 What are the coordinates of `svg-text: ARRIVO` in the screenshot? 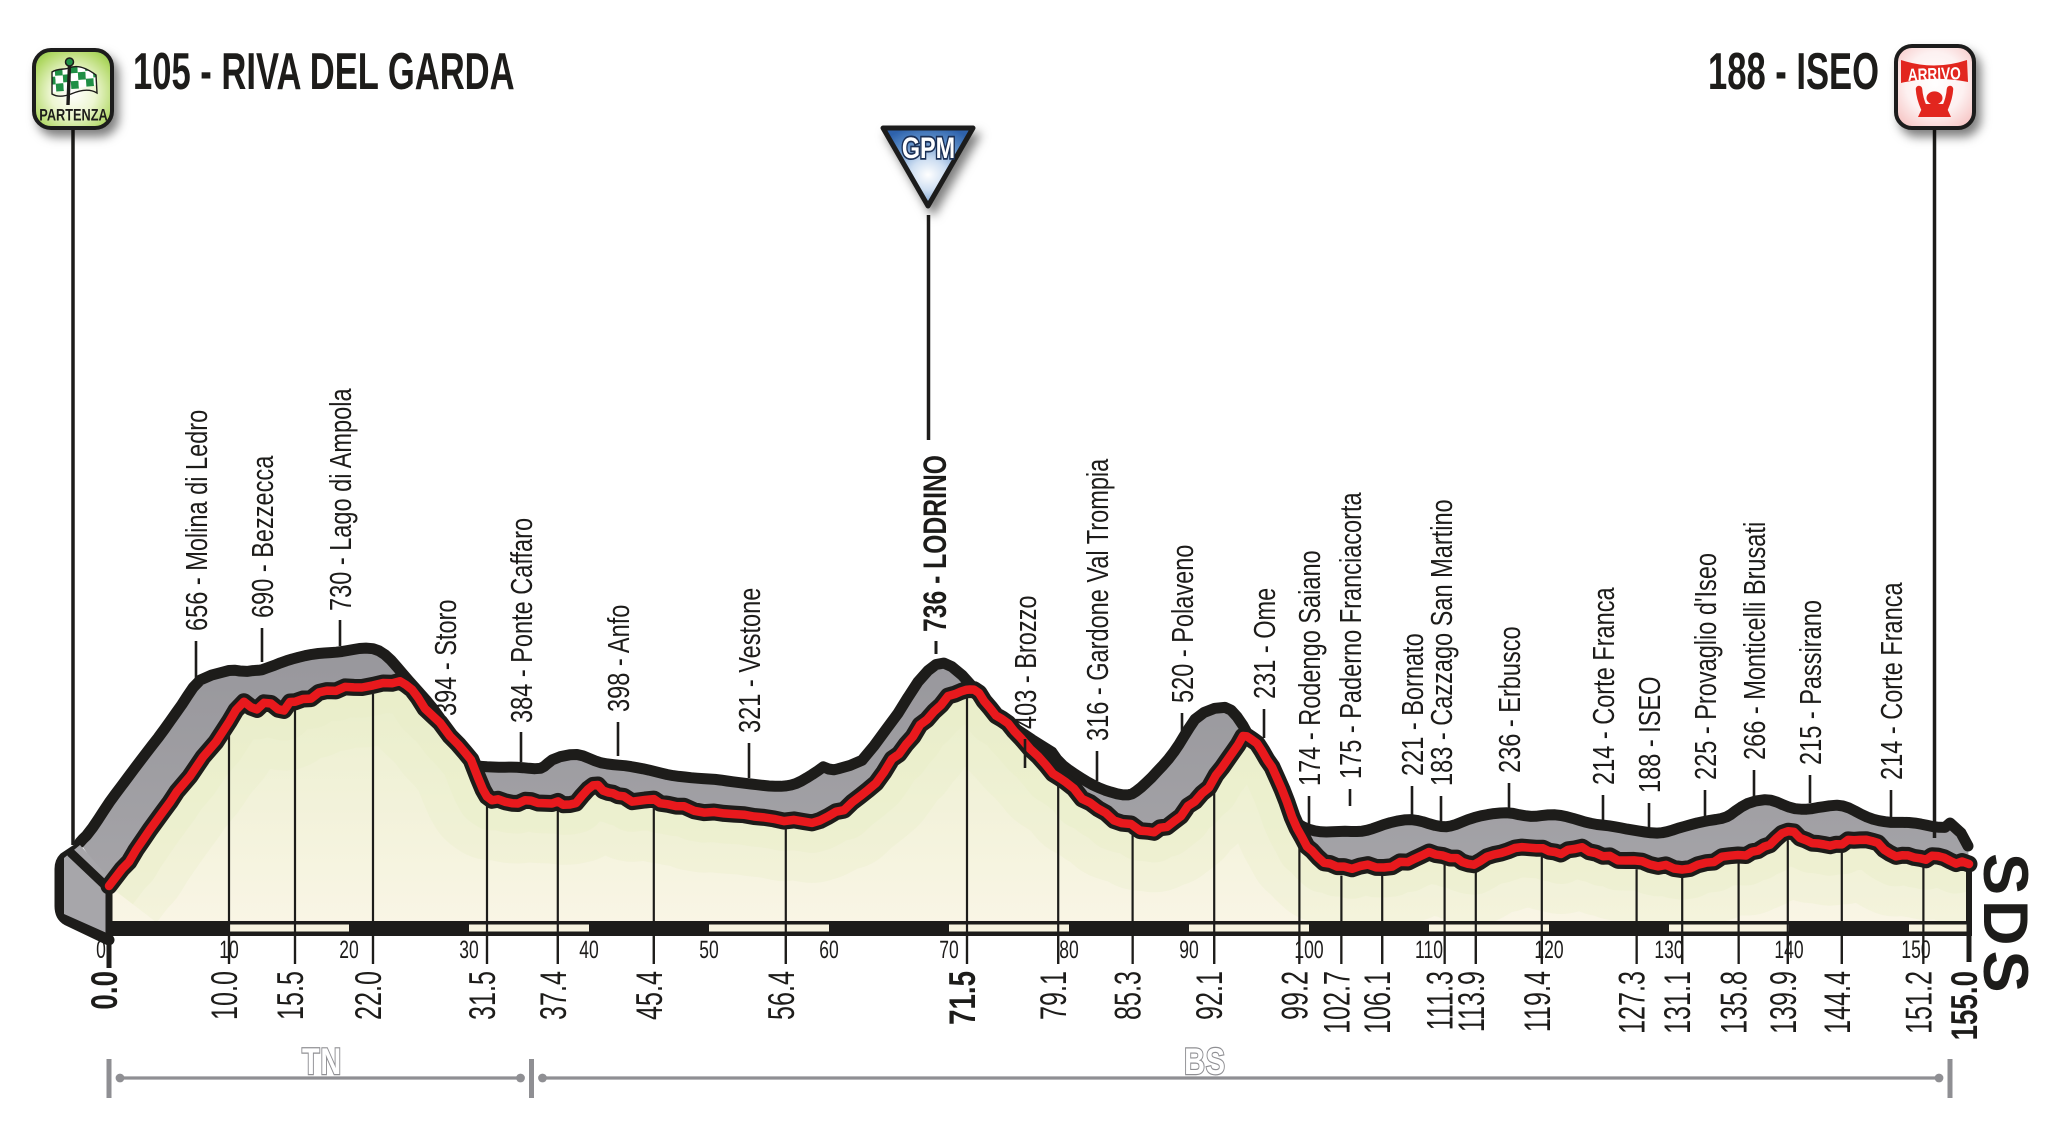 It's located at (1934, 75).